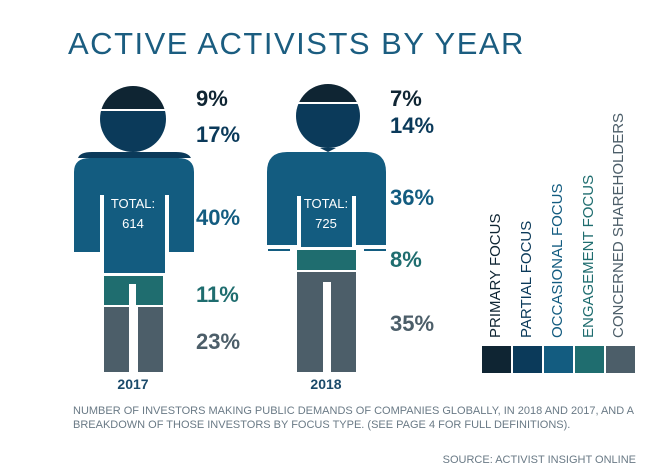  What do you see at coordinates (326, 203) in the screenshot?
I see `total-label-2018: TOTAL:` at bounding box center [326, 203].